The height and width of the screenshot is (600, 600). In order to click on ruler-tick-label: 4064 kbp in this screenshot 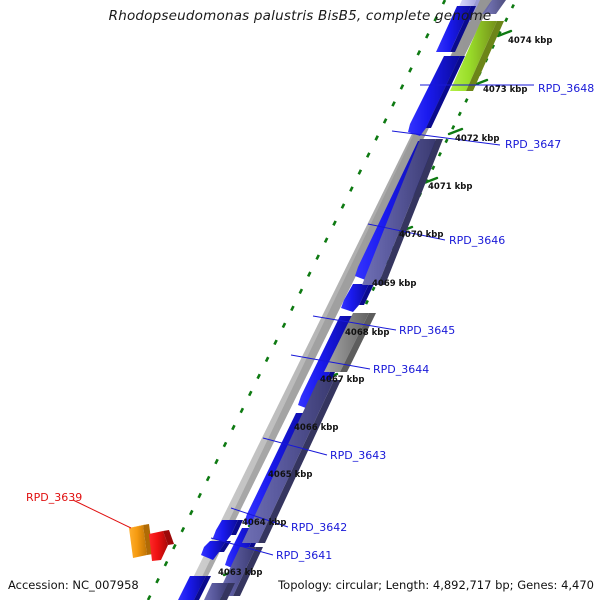, I will do `click(264, 523)`.